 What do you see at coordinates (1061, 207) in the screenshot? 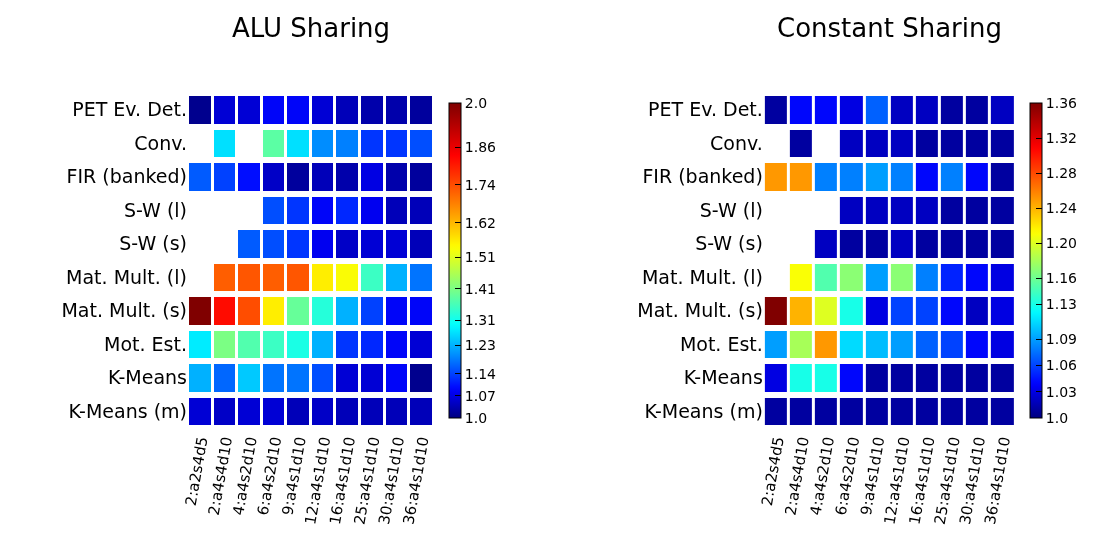
I see `color-bar-label: 1.24` at bounding box center [1061, 207].